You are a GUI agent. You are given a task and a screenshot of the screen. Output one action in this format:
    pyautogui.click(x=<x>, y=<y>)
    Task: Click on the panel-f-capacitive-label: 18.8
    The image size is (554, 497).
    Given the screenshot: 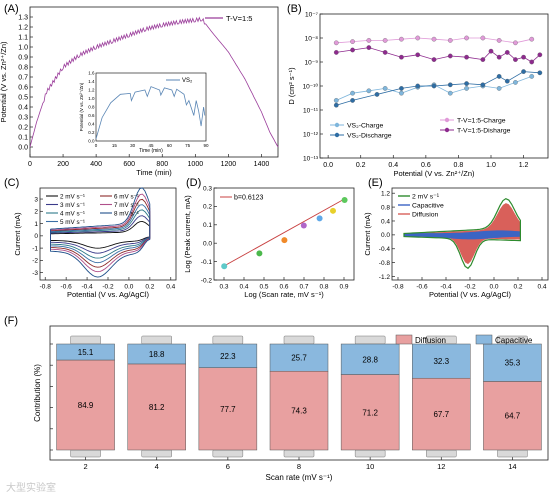 What is the action you would take?
    pyautogui.click(x=157, y=354)
    